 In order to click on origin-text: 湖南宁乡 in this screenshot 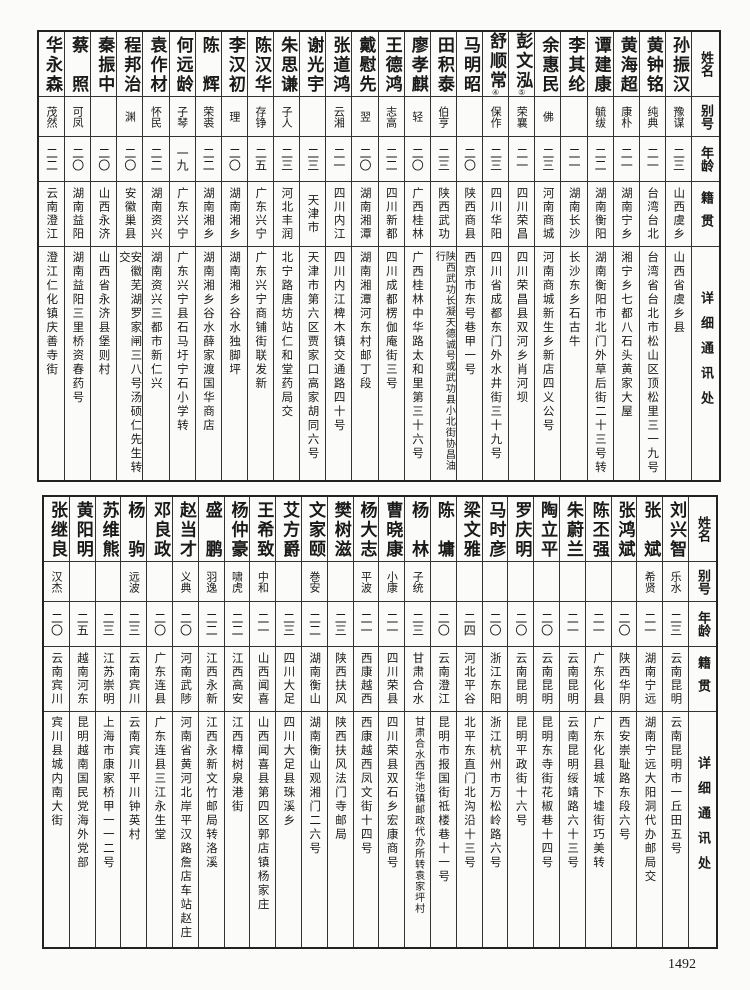, I will do `click(626, 214)`.